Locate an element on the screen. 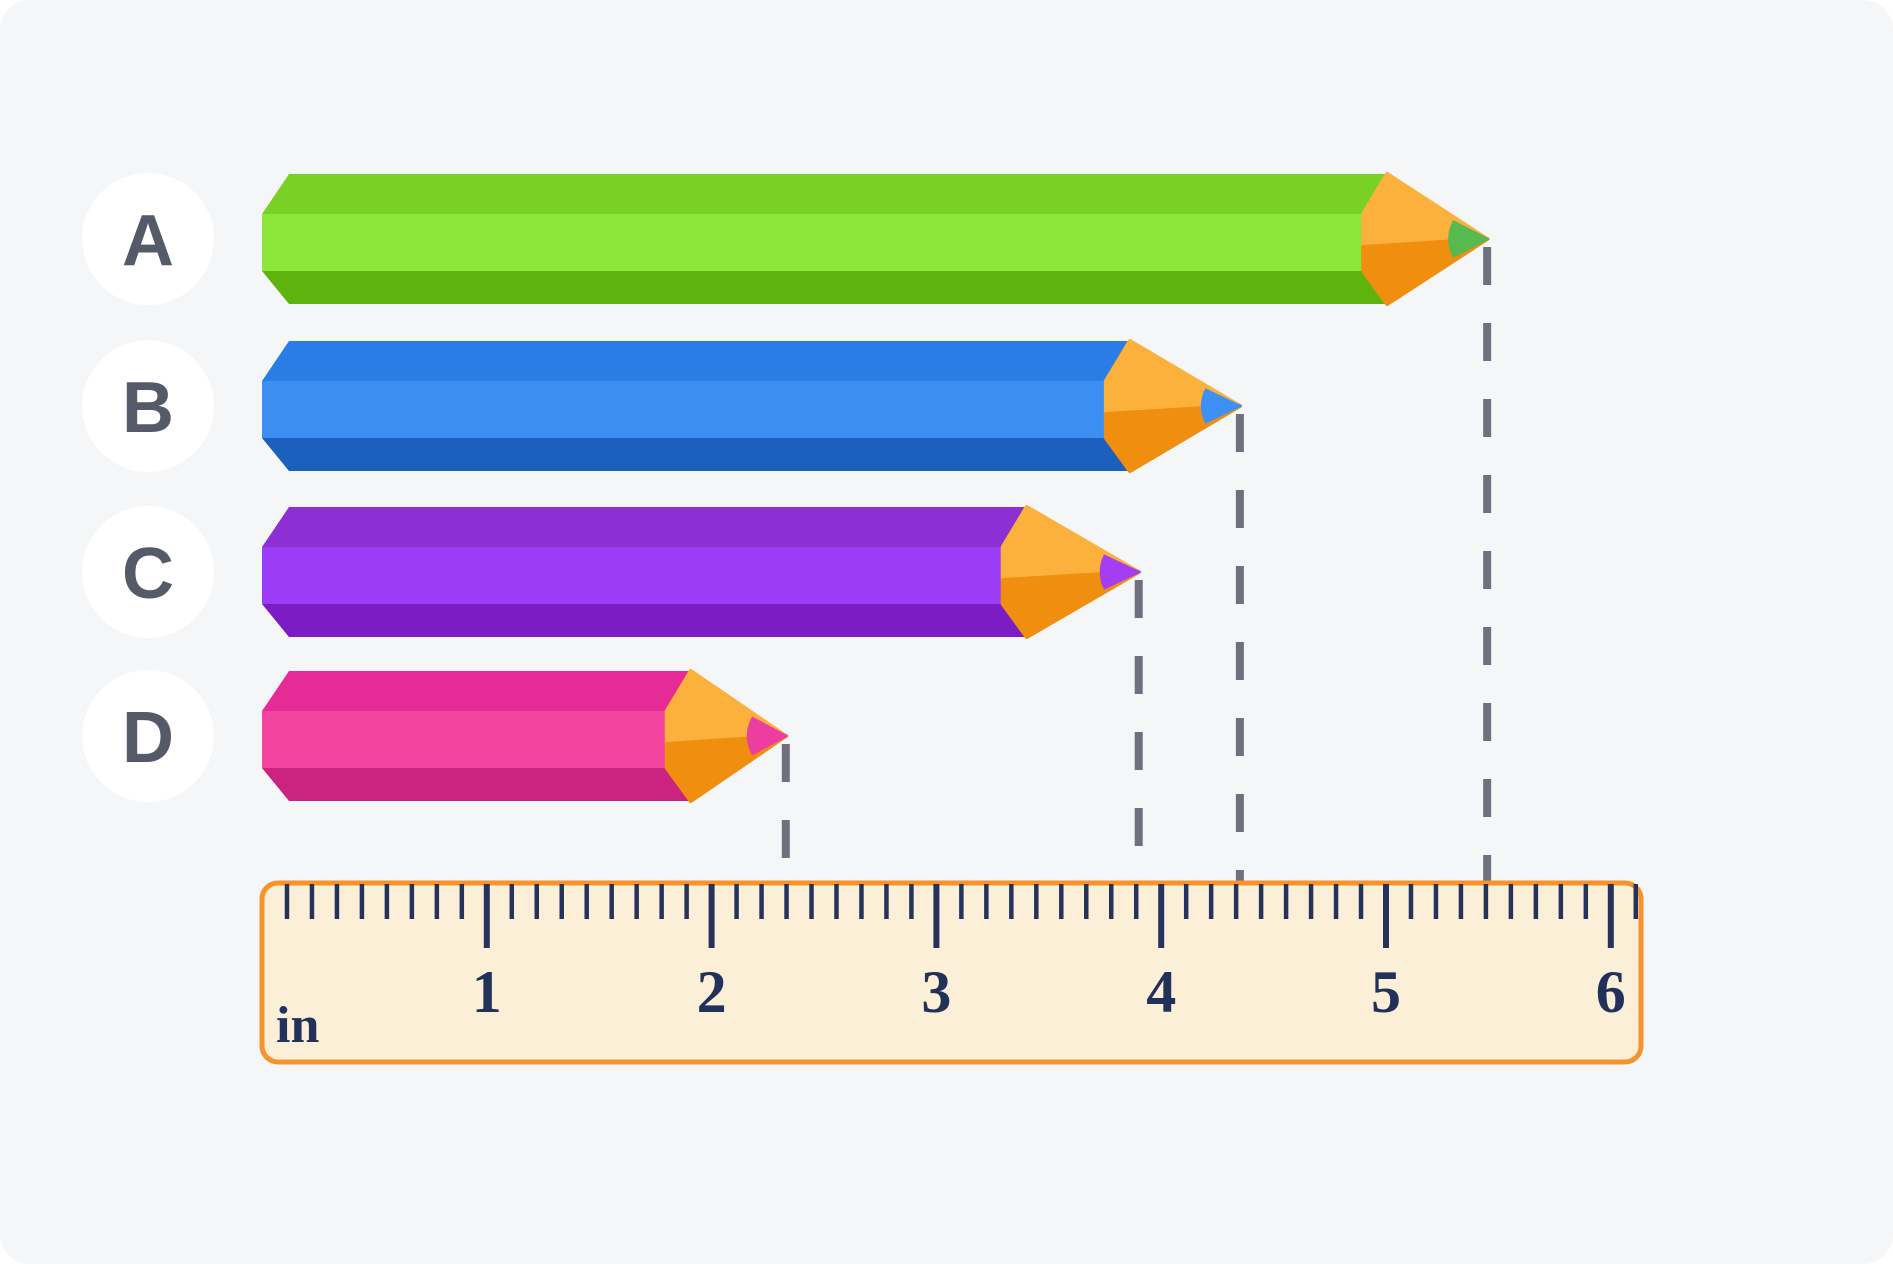 The height and width of the screenshot is (1264, 1893). pencil-c is located at coordinates (702, 572).